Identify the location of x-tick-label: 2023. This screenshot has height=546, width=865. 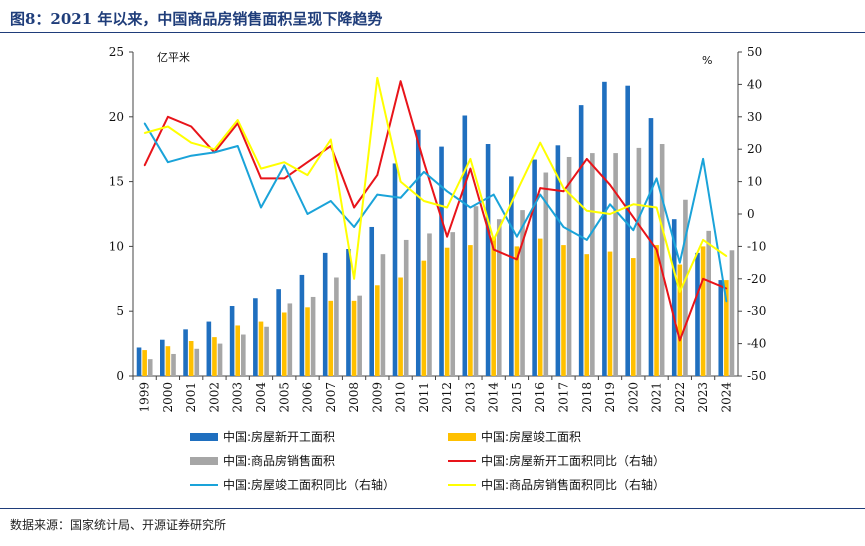
(703, 397).